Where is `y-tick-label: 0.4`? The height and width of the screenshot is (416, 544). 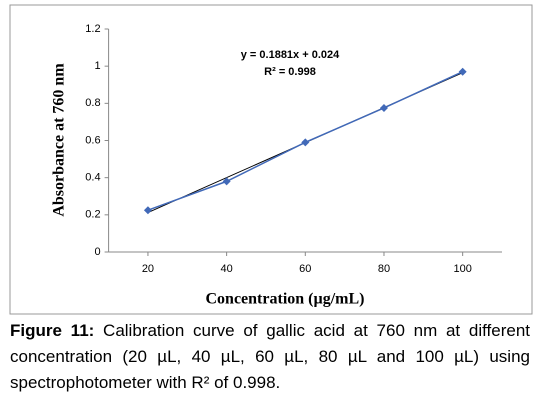
y-tick-label: 0.4 is located at coordinates (92, 178).